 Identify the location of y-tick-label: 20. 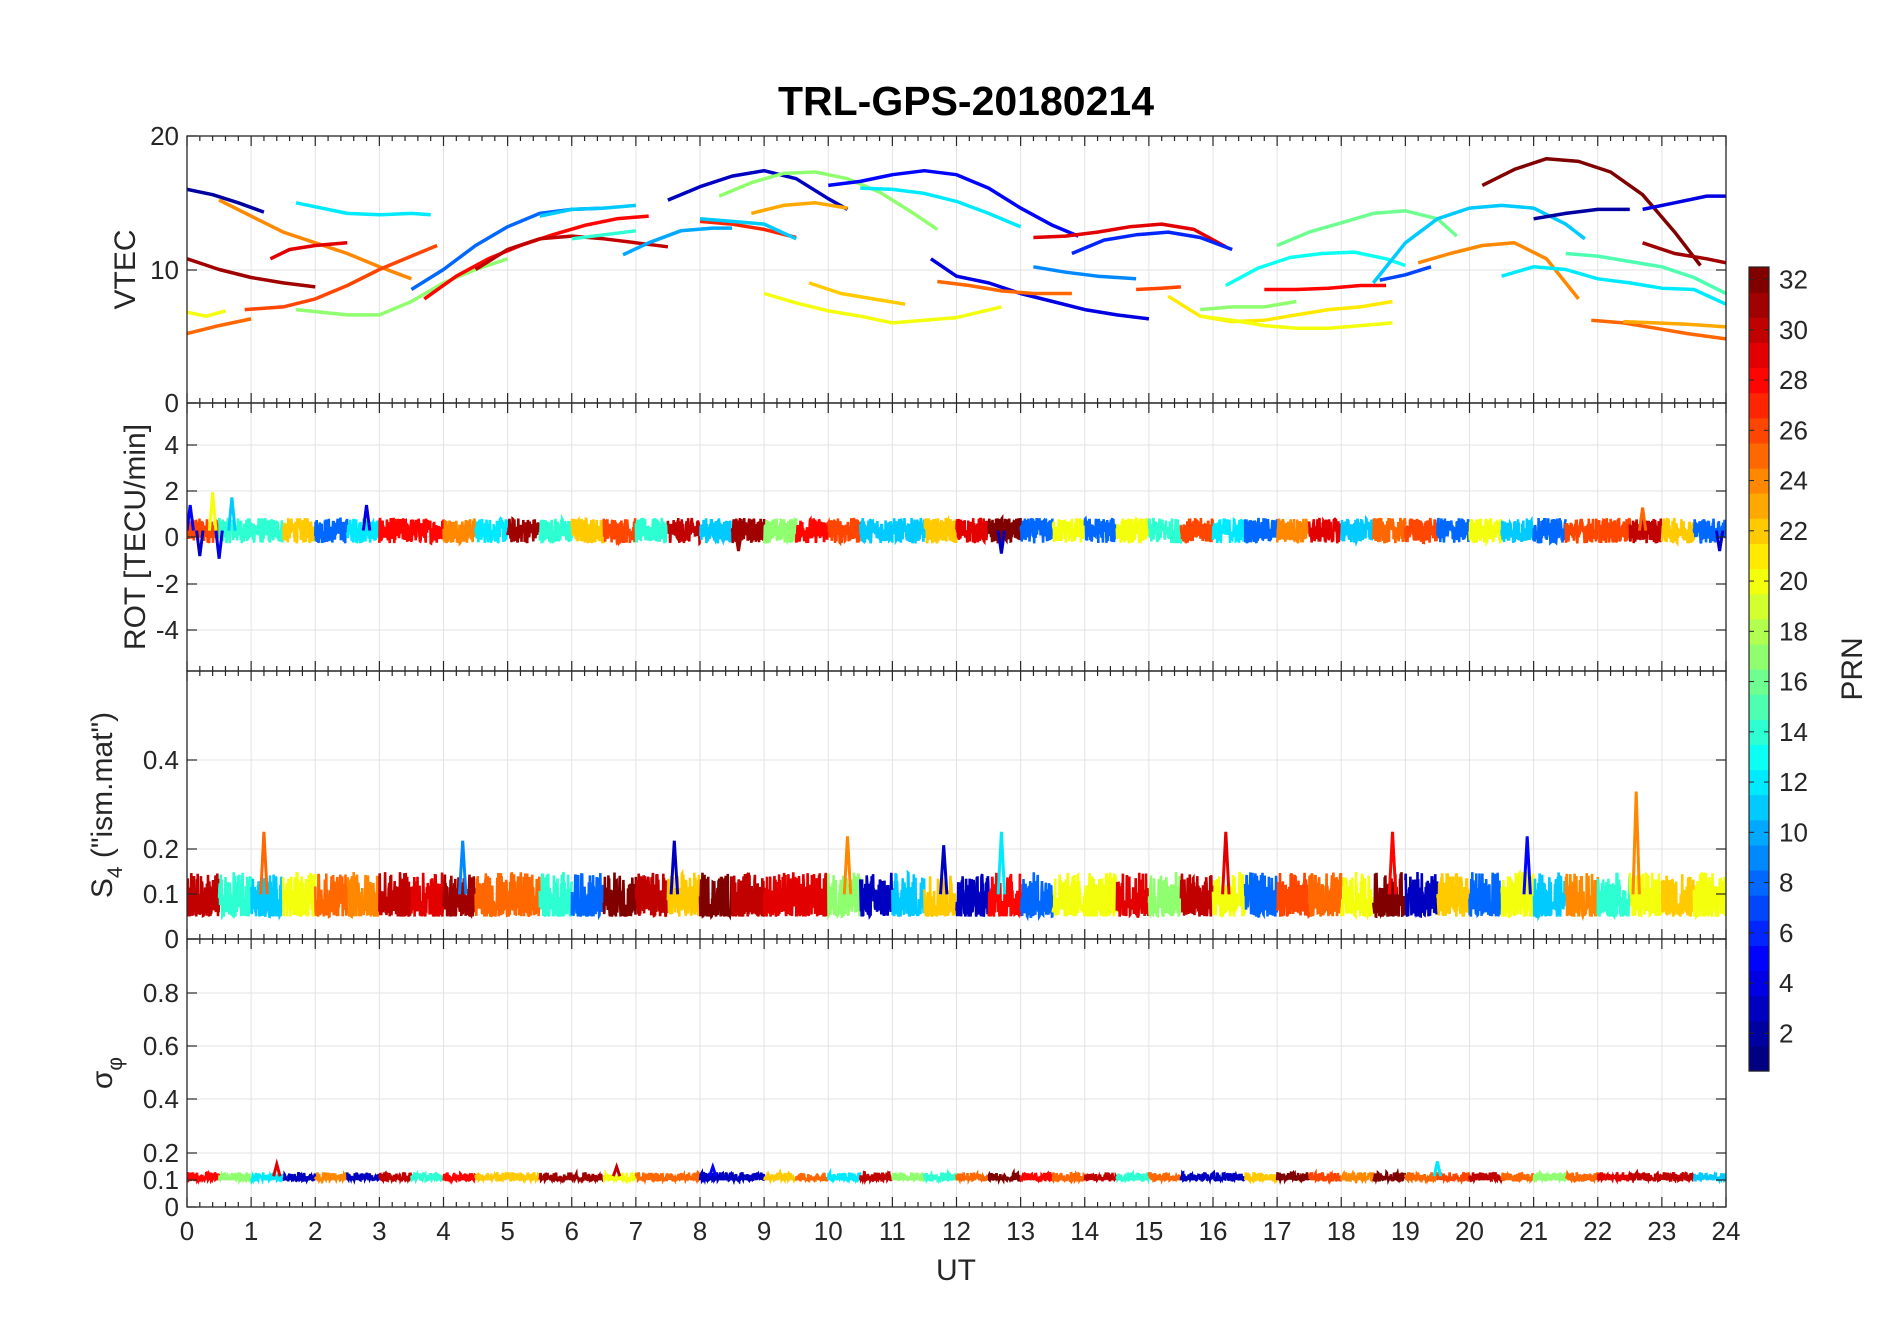
(164, 136).